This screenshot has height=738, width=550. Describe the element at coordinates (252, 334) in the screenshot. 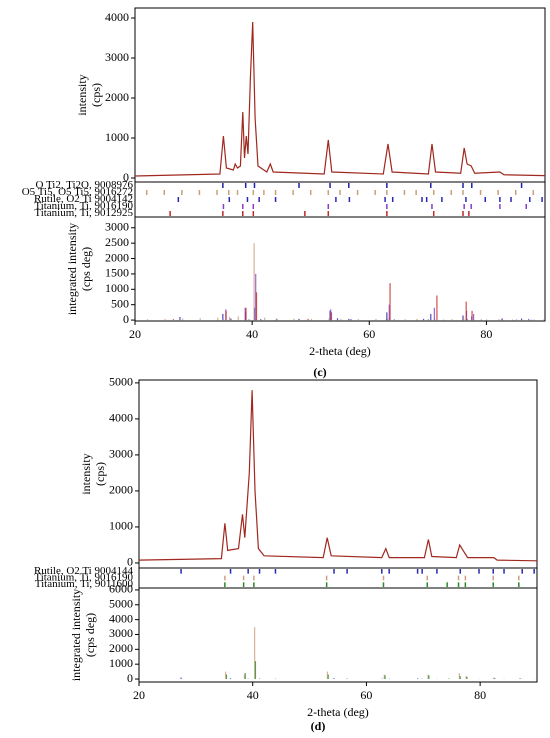

I see `x-tick-label: 40` at that location.